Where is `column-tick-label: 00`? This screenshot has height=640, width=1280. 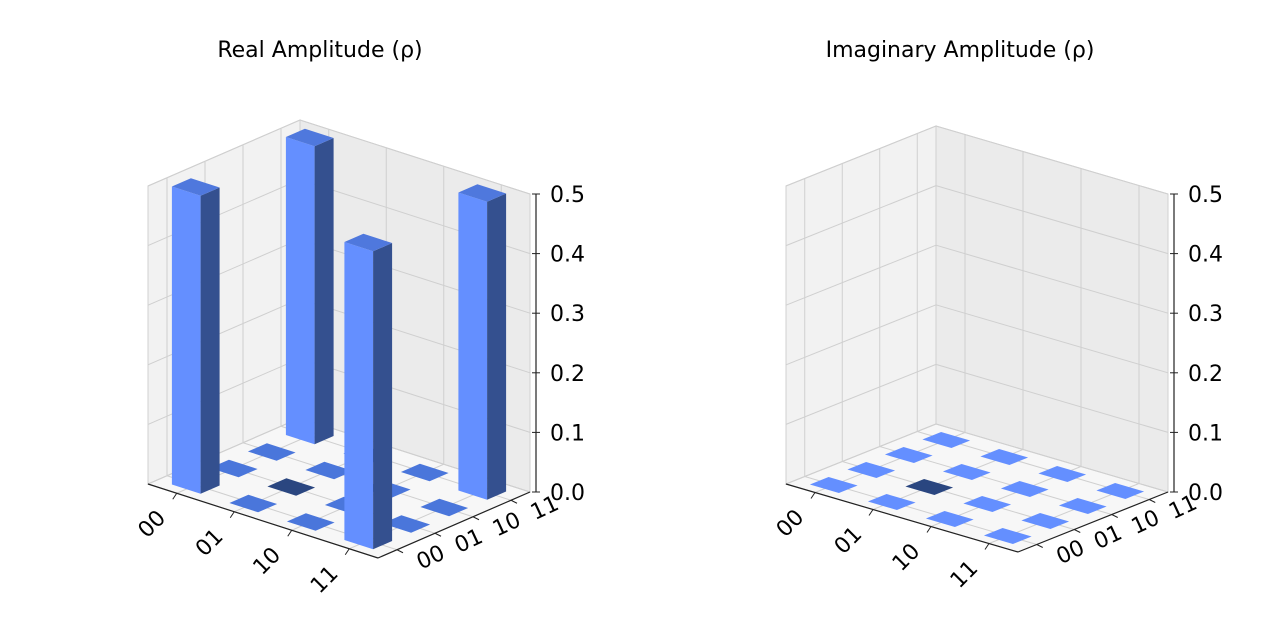
column-tick-label: 00 is located at coordinates (431, 558).